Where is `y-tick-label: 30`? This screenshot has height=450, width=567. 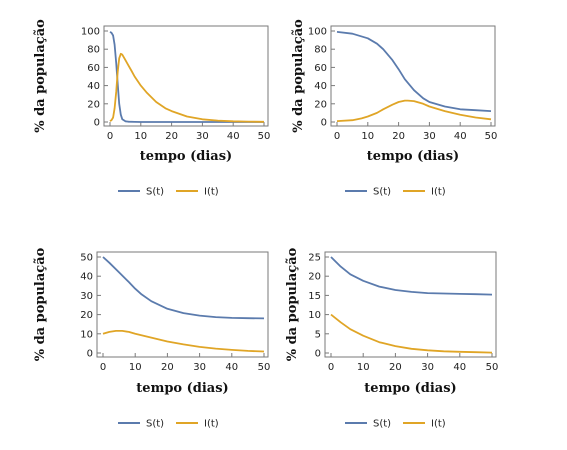 y-tick-label: 30 is located at coordinates (86, 296).